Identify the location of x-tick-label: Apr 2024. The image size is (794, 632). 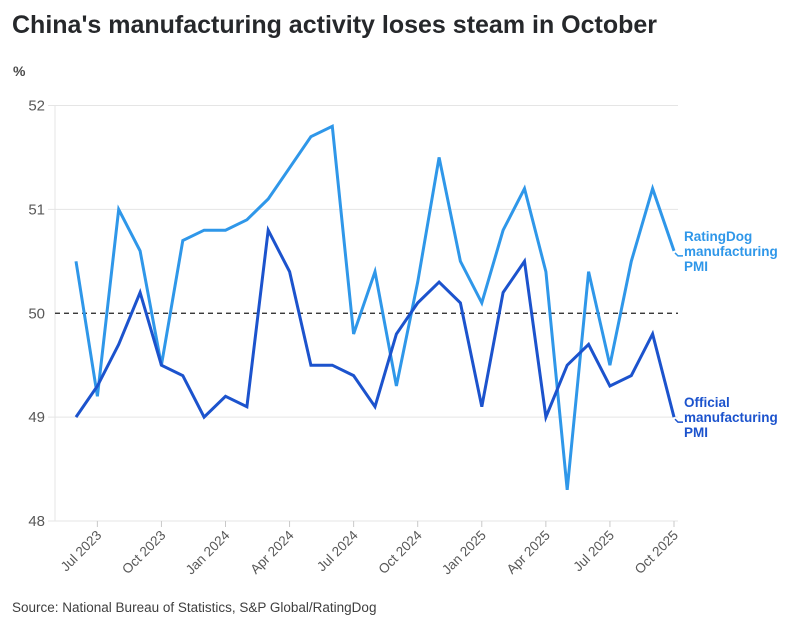
(272, 551).